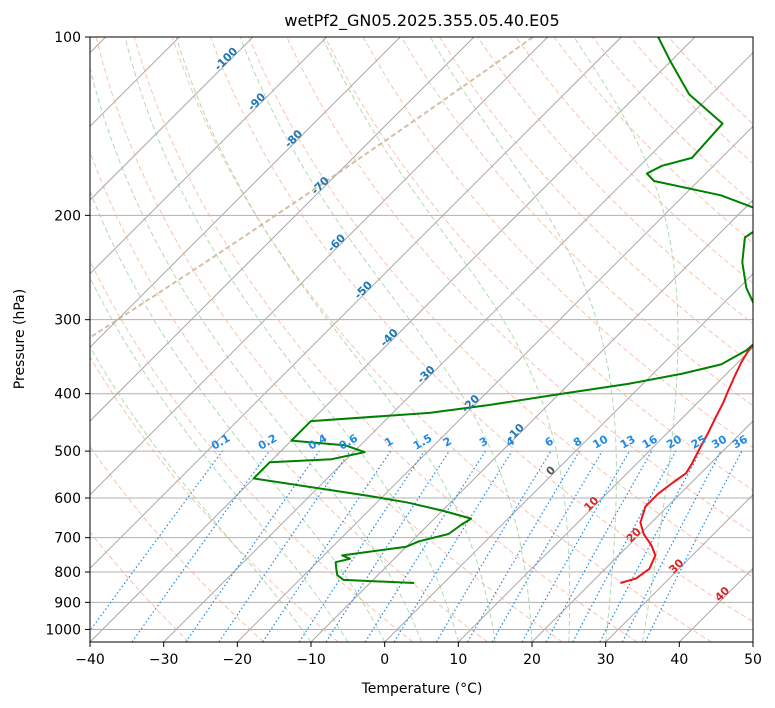 The height and width of the screenshot is (708, 775). I want to click on x-tick-label: 30, so click(606, 660).